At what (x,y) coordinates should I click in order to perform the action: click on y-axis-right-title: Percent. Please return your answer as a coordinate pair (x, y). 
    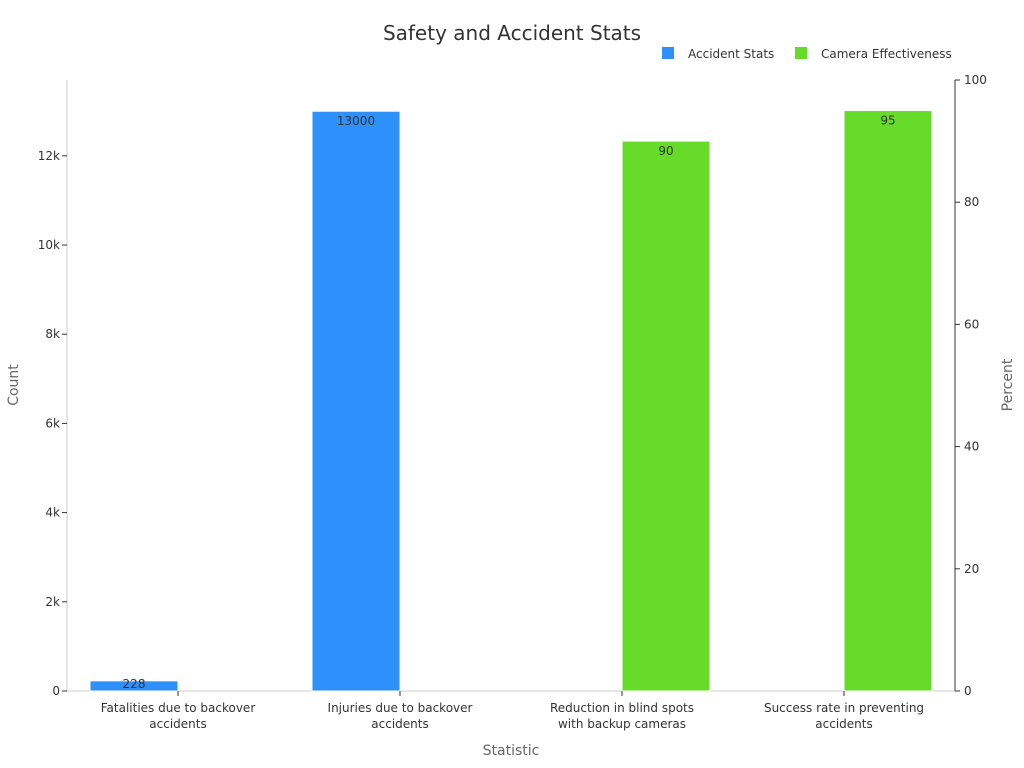
    Looking at the image, I should click on (1008, 384).